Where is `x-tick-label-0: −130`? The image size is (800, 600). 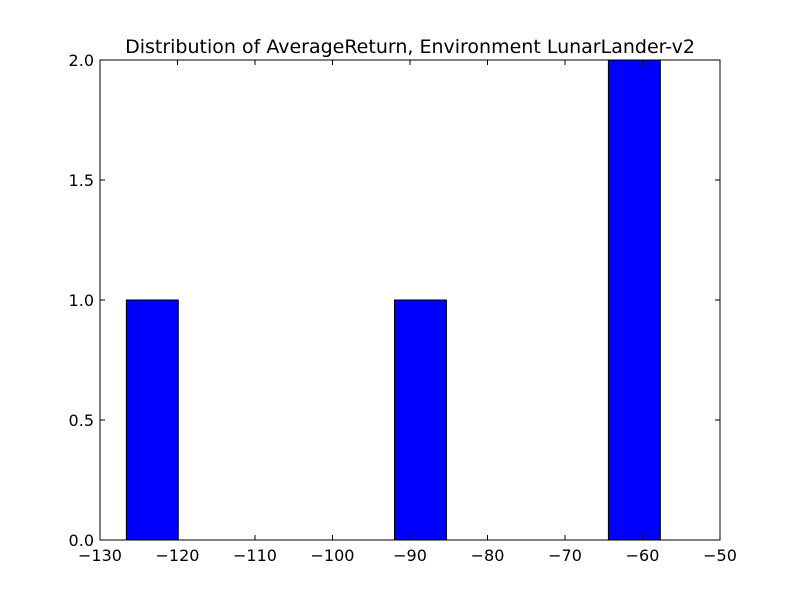
x-tick-label-0: −130 is located at coordinates (100, 555).